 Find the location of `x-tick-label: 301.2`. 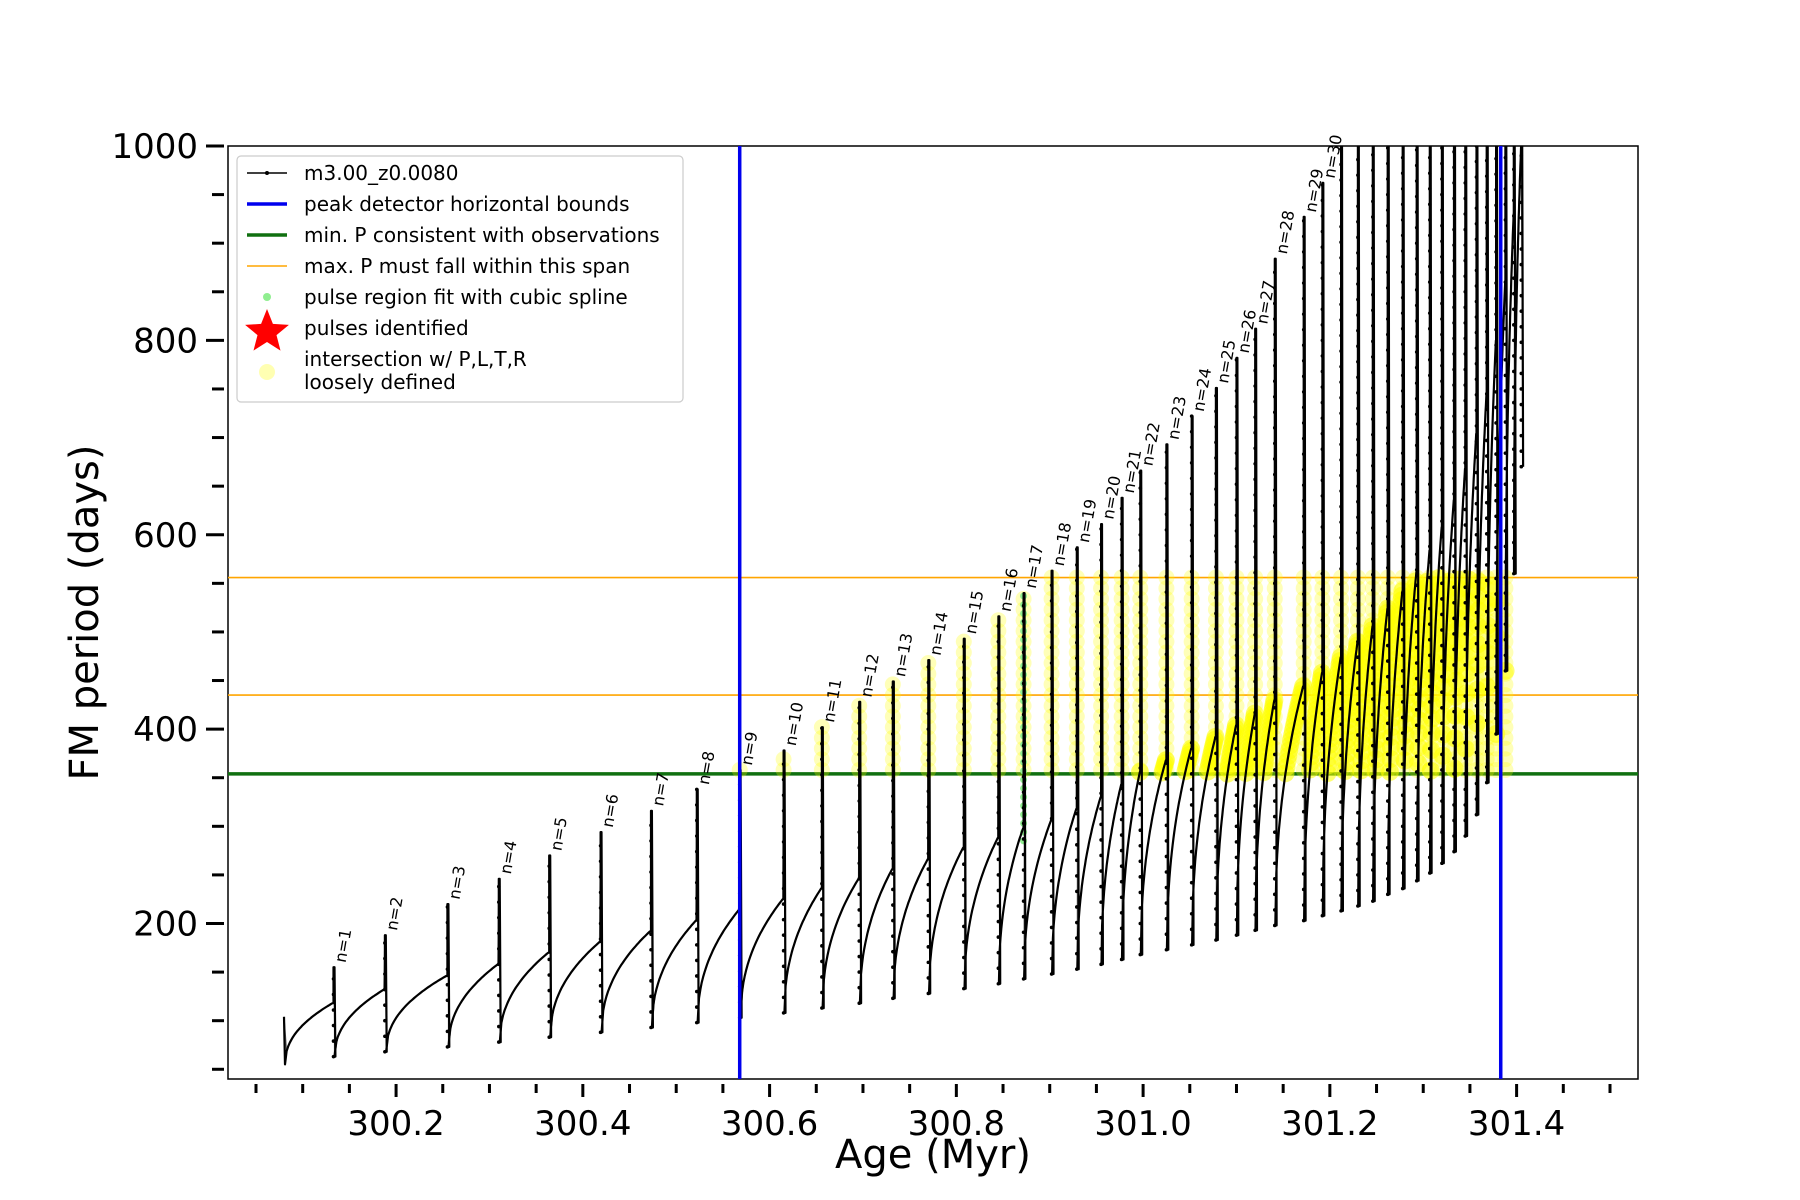

x-tick-label: 301.2 is located at coordinates (1329, 1124).